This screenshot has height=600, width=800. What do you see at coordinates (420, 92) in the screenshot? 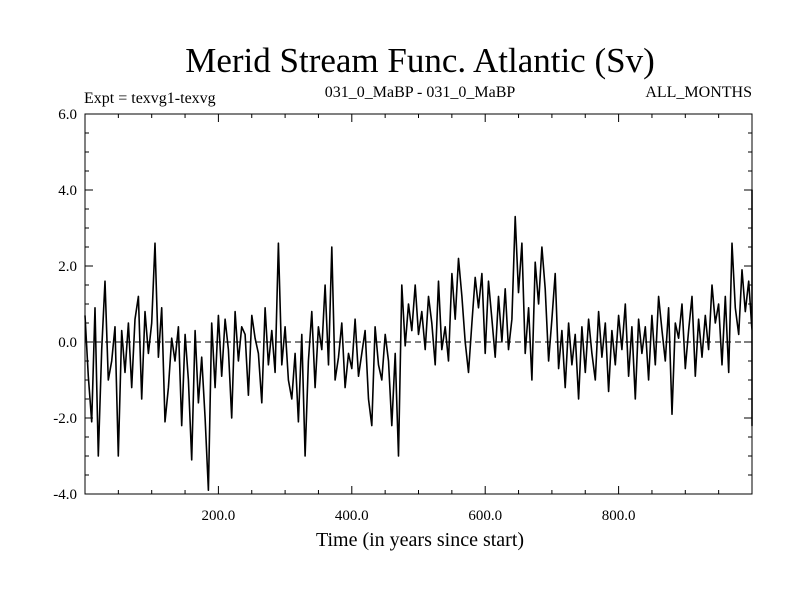
I see `period-label: 031_0_MaBP - 031_0_MaBP` at bounding box center [420, 92].